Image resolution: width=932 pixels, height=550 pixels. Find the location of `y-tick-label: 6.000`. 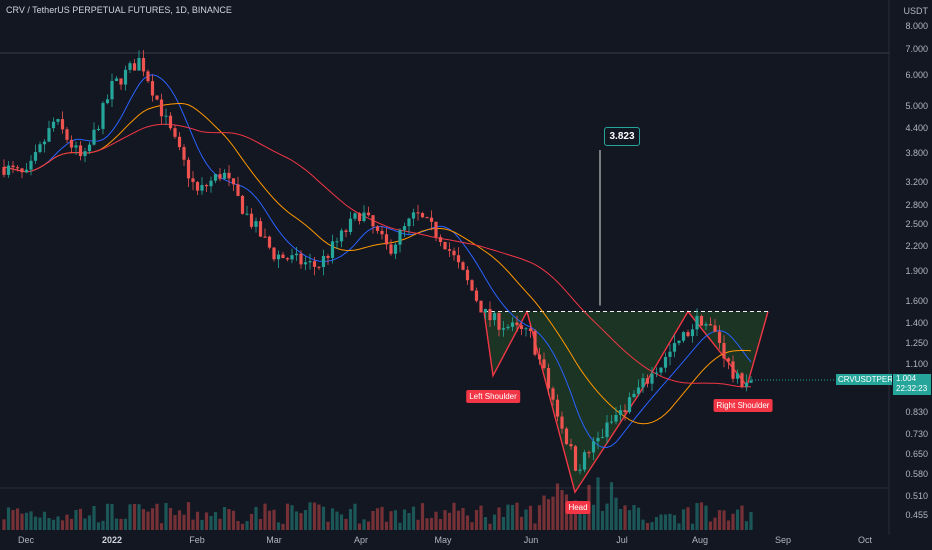

y-tick-label: 6.000 is located at coordinates (916, 75).